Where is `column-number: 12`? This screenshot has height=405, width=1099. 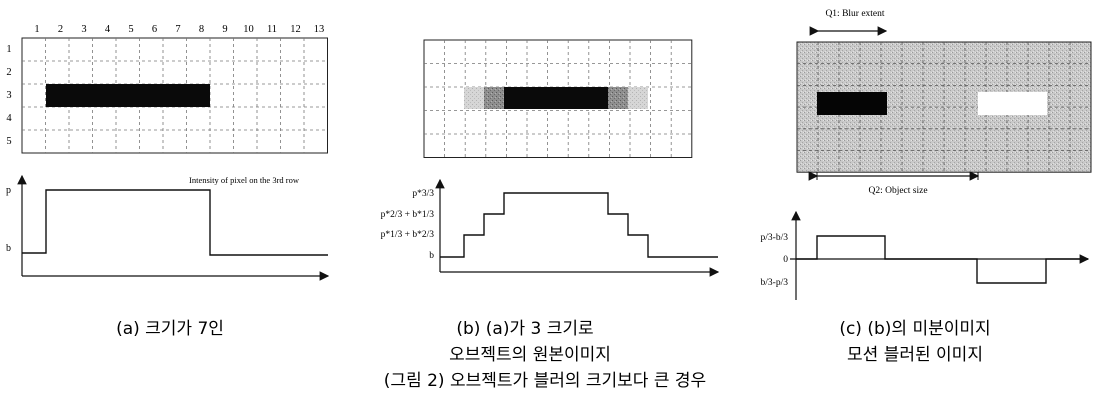
column-number: 12 is located at coordinates (295, 29).